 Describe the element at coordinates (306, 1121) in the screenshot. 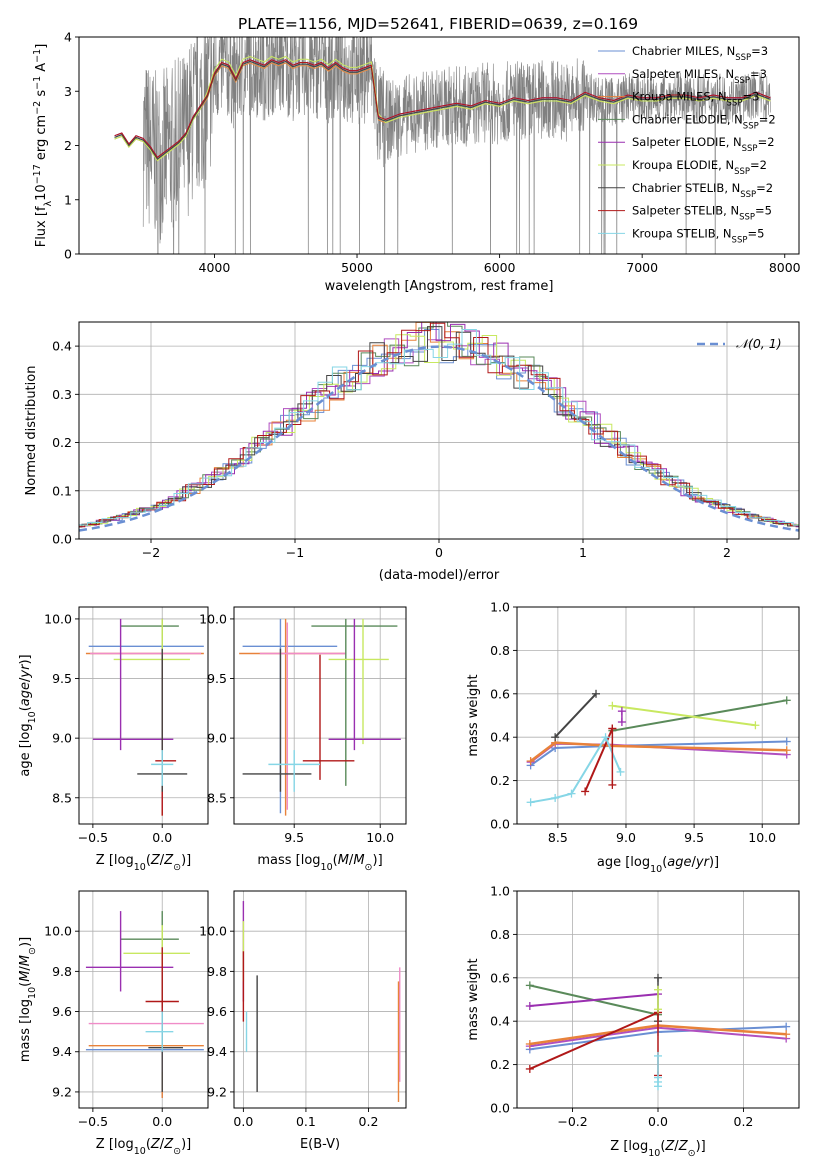

I see `x-tick-label: 0.1` at that location.